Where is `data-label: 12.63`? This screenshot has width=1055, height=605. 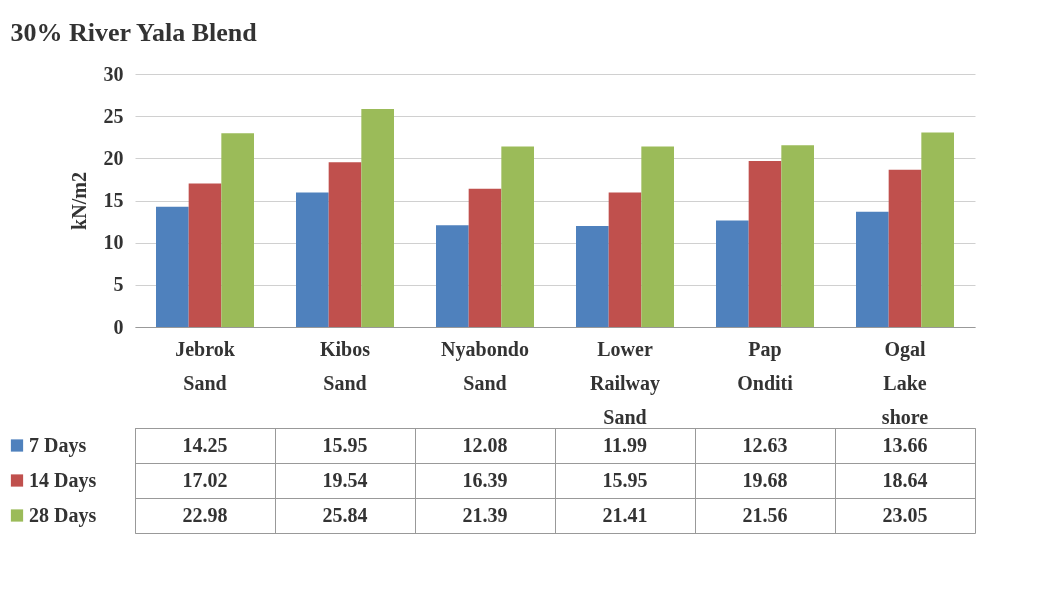 data-label: 12.63 is located at coordinates (765, 444).